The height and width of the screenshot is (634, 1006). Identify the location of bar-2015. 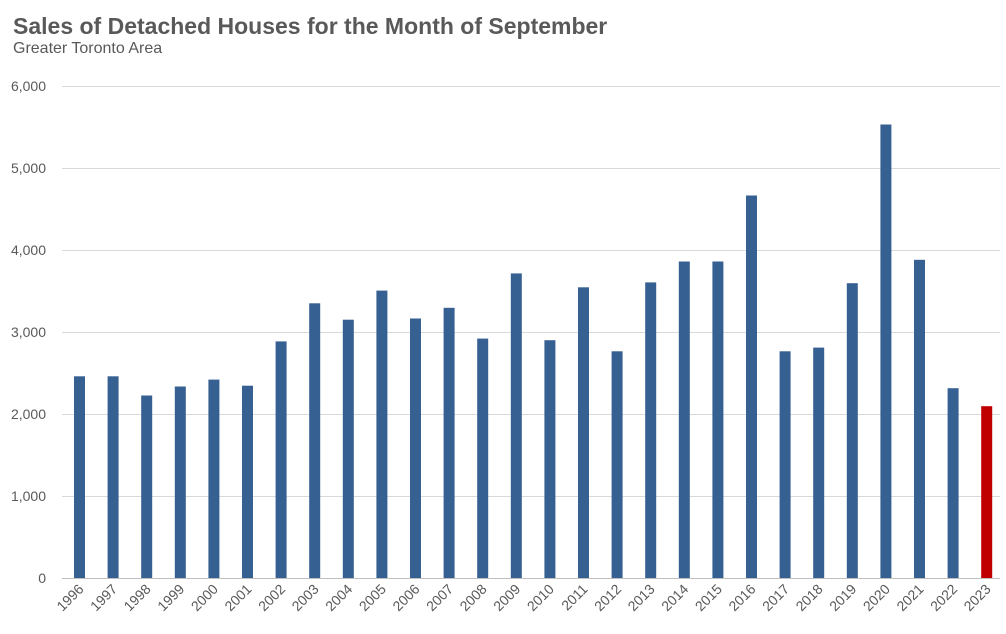
(718, 419).